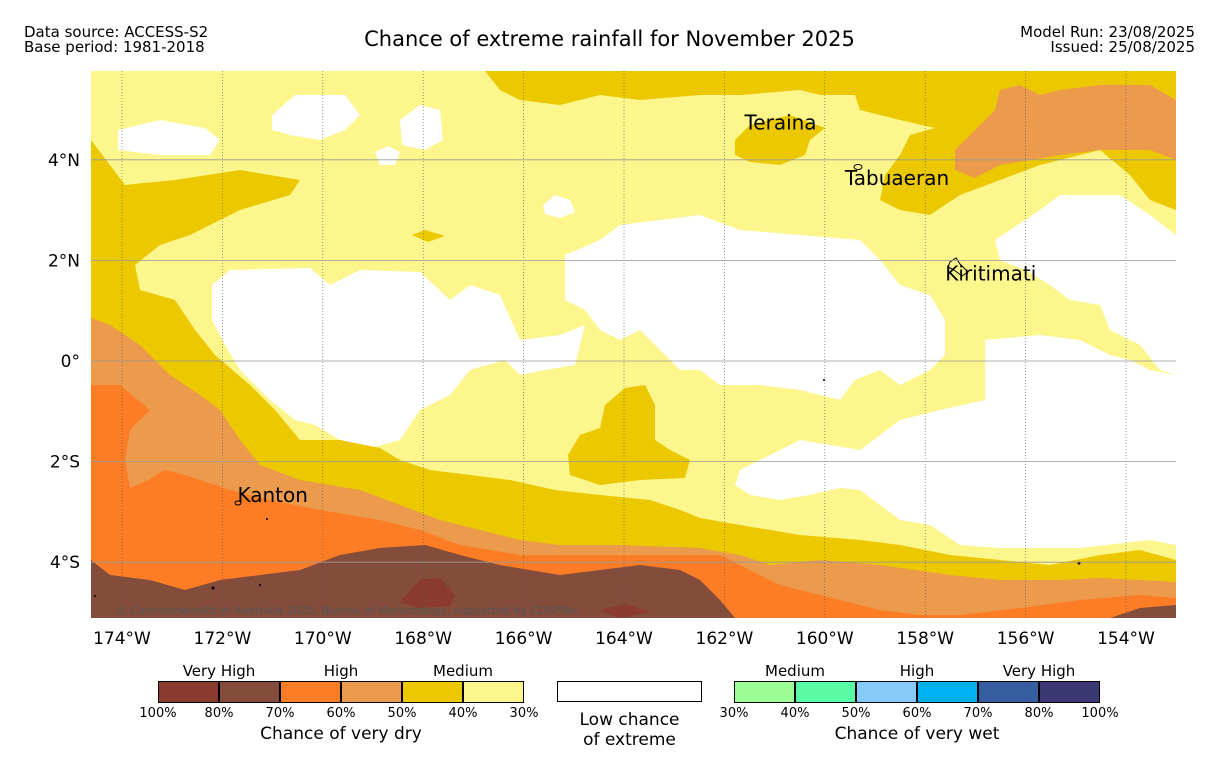 Image resolution: width=1219 pixels, height=758 pixels. I want to click on place-label-teraina: Teraina, so click(779, 123).